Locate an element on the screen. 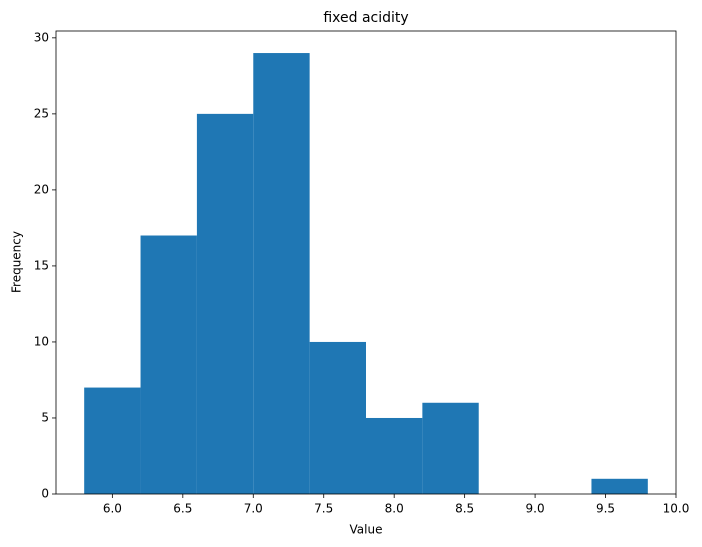 Image resolution: width=702 pixels, height=547 pixels. x-tick-label: 9.5 is located at coordinates (605, 509).